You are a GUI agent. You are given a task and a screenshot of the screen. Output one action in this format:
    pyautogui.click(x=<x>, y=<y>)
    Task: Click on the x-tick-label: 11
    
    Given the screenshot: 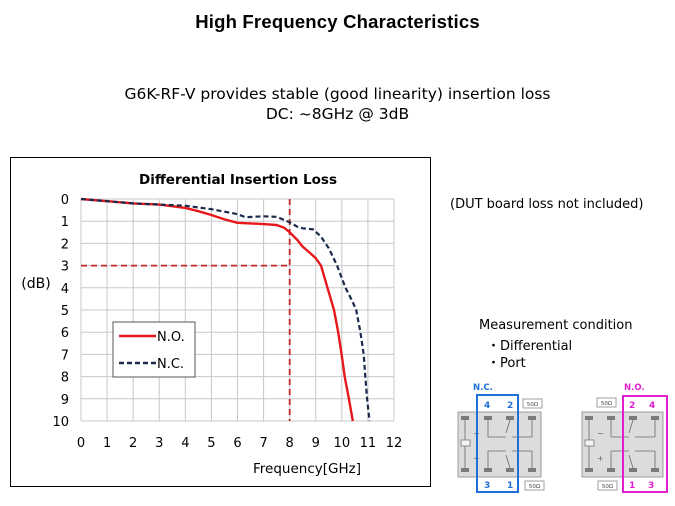 What is the action you would take?
    pyautogui.click(x=368, y=443)
    